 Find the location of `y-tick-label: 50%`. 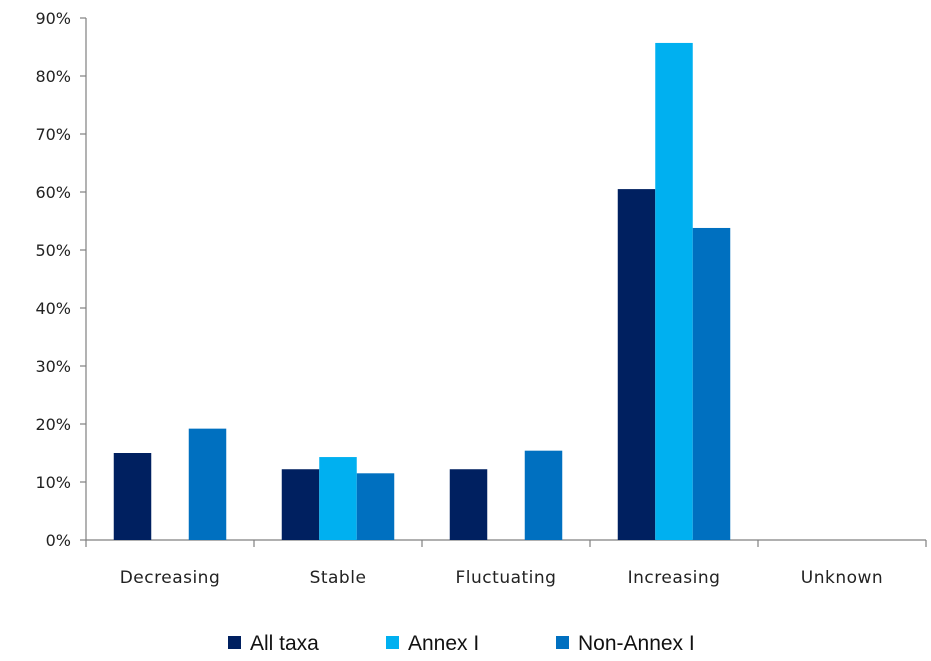

y-tick-label: 50% is located at coordinates (53, 250).